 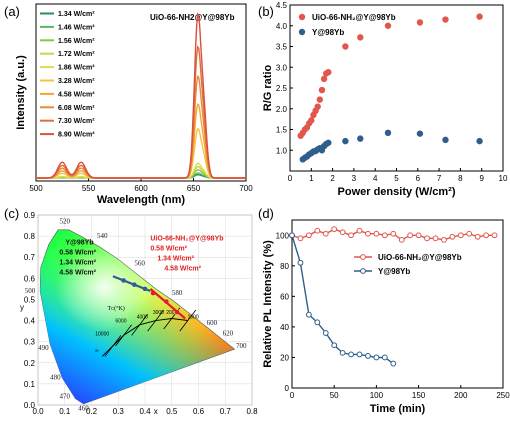 I want to click on x-tick-label: 10, so click(x=503, y=178).